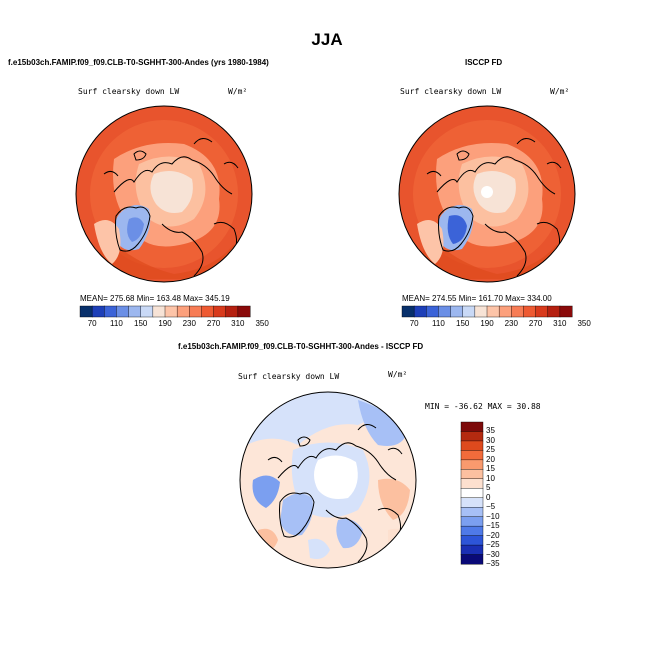 This screenshot has height=654, width=654. Describe the element at coordinates (488, 497) in the screenshot. I see `panel-diff-colorbar-tick-label: 0` at that location.